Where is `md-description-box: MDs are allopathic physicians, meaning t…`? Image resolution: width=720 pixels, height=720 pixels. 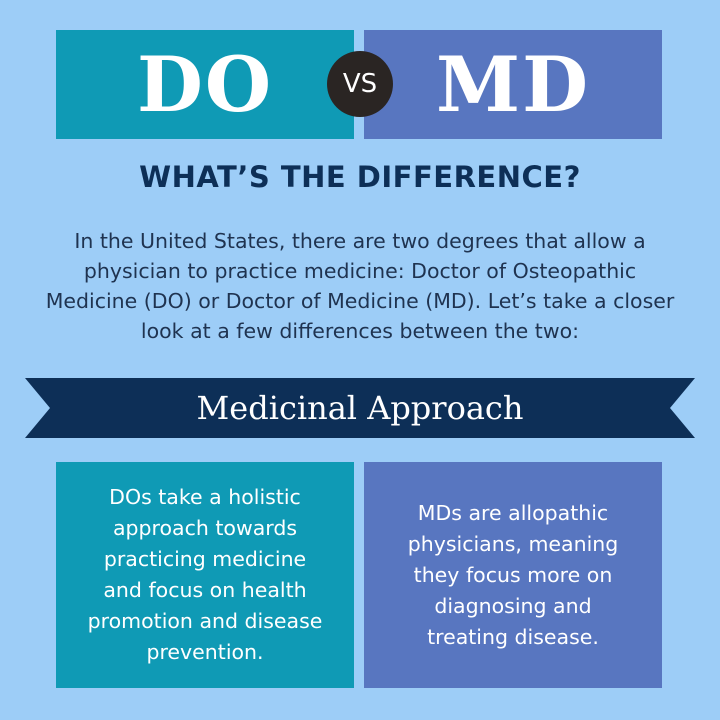
md-description-box: MDs are allopathic physicians, meaning t… is located at coordinates (513, 575).